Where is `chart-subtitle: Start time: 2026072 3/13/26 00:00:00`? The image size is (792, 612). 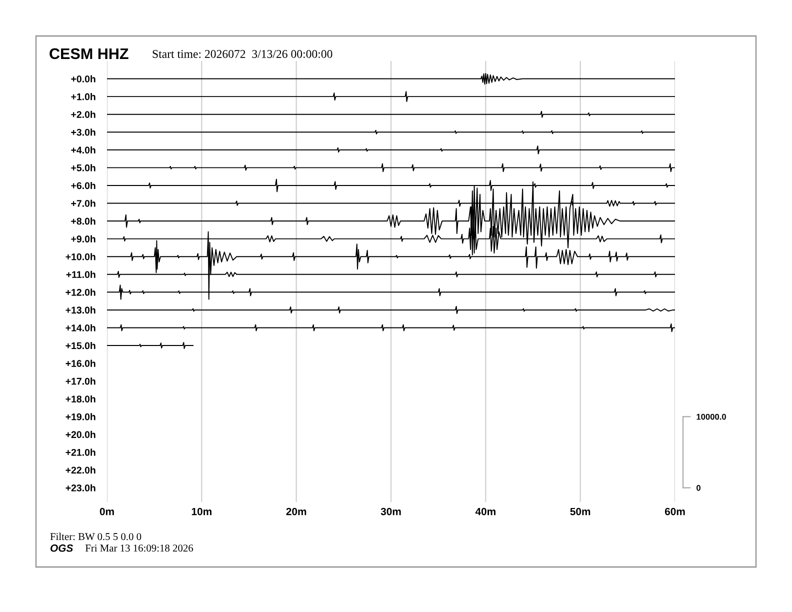 chart-subtitle: Start time: 2026072 3/13/26 00:00:00 is located at coordinates (242, 54).